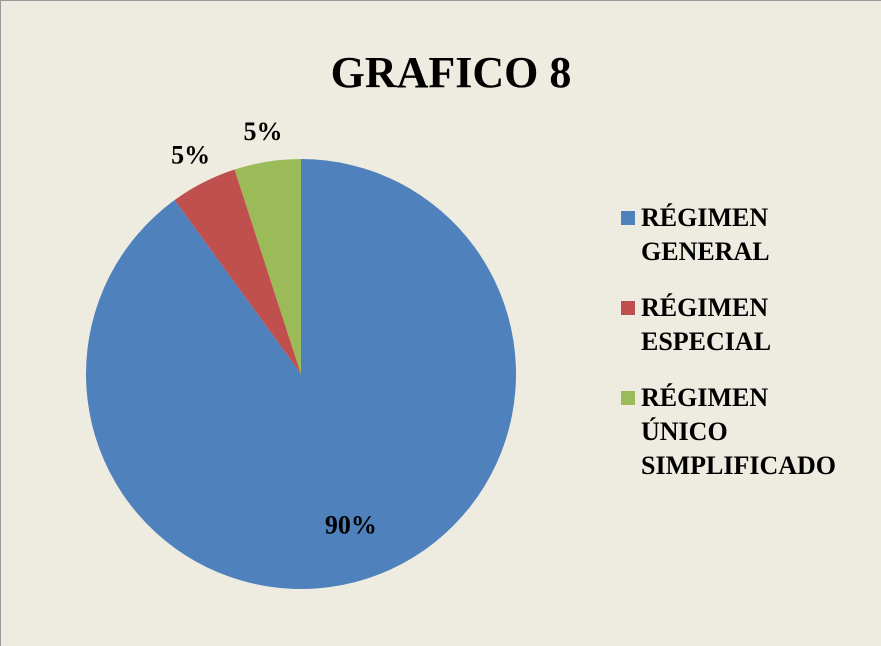  Describe the element at coordinates (351, 524) in the screenshot. I see `data-label: 90%` at that location.